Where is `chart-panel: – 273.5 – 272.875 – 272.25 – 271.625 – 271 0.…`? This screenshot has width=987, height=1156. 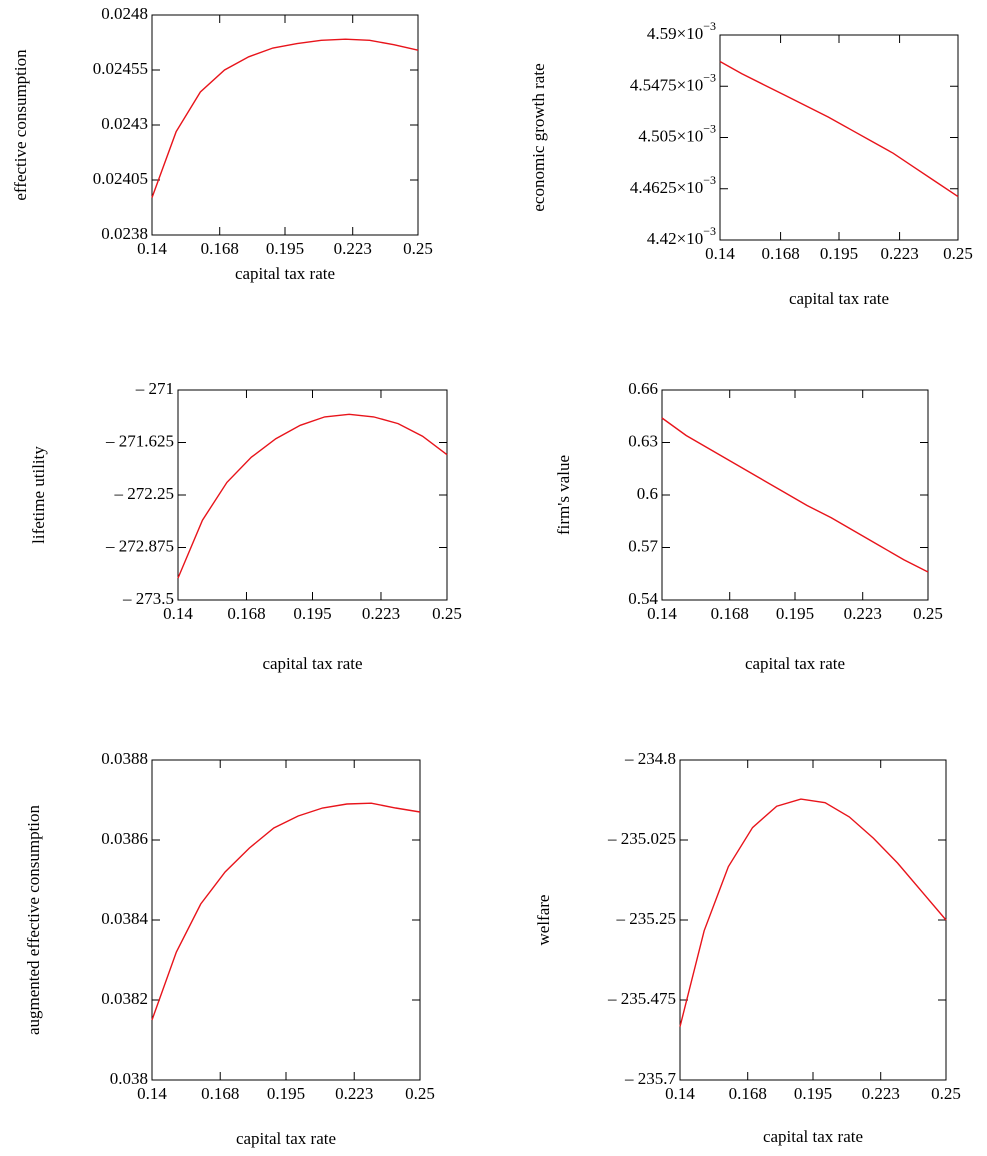
chart-panel: – 273.5 – 272.875 – 272.25 – 271.625 – 271 0.… is located at coordinates (245, 526).